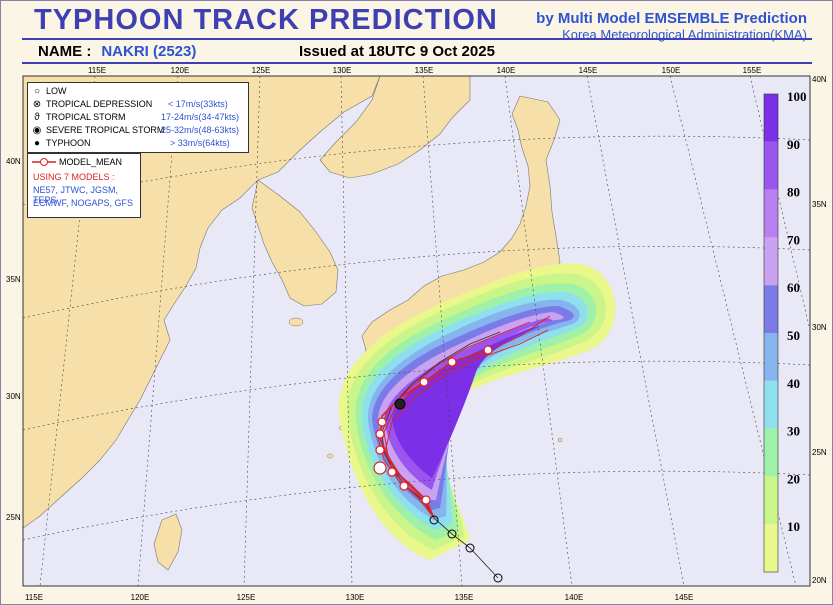  Describe the element at coordinates (37, 104) in the screenshot. I see `tropical-depression-icon: ⊗` at that location.